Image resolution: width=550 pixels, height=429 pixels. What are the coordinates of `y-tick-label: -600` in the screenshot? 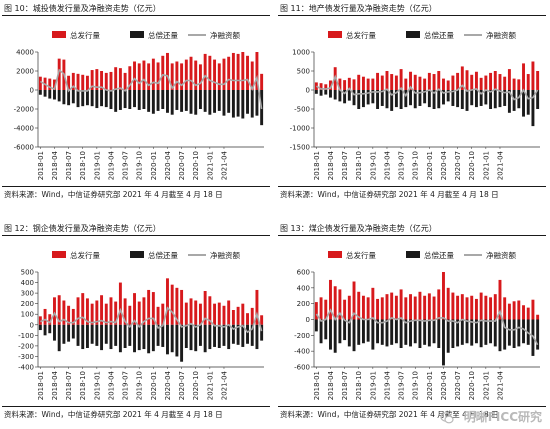 It's located at (302, 368).